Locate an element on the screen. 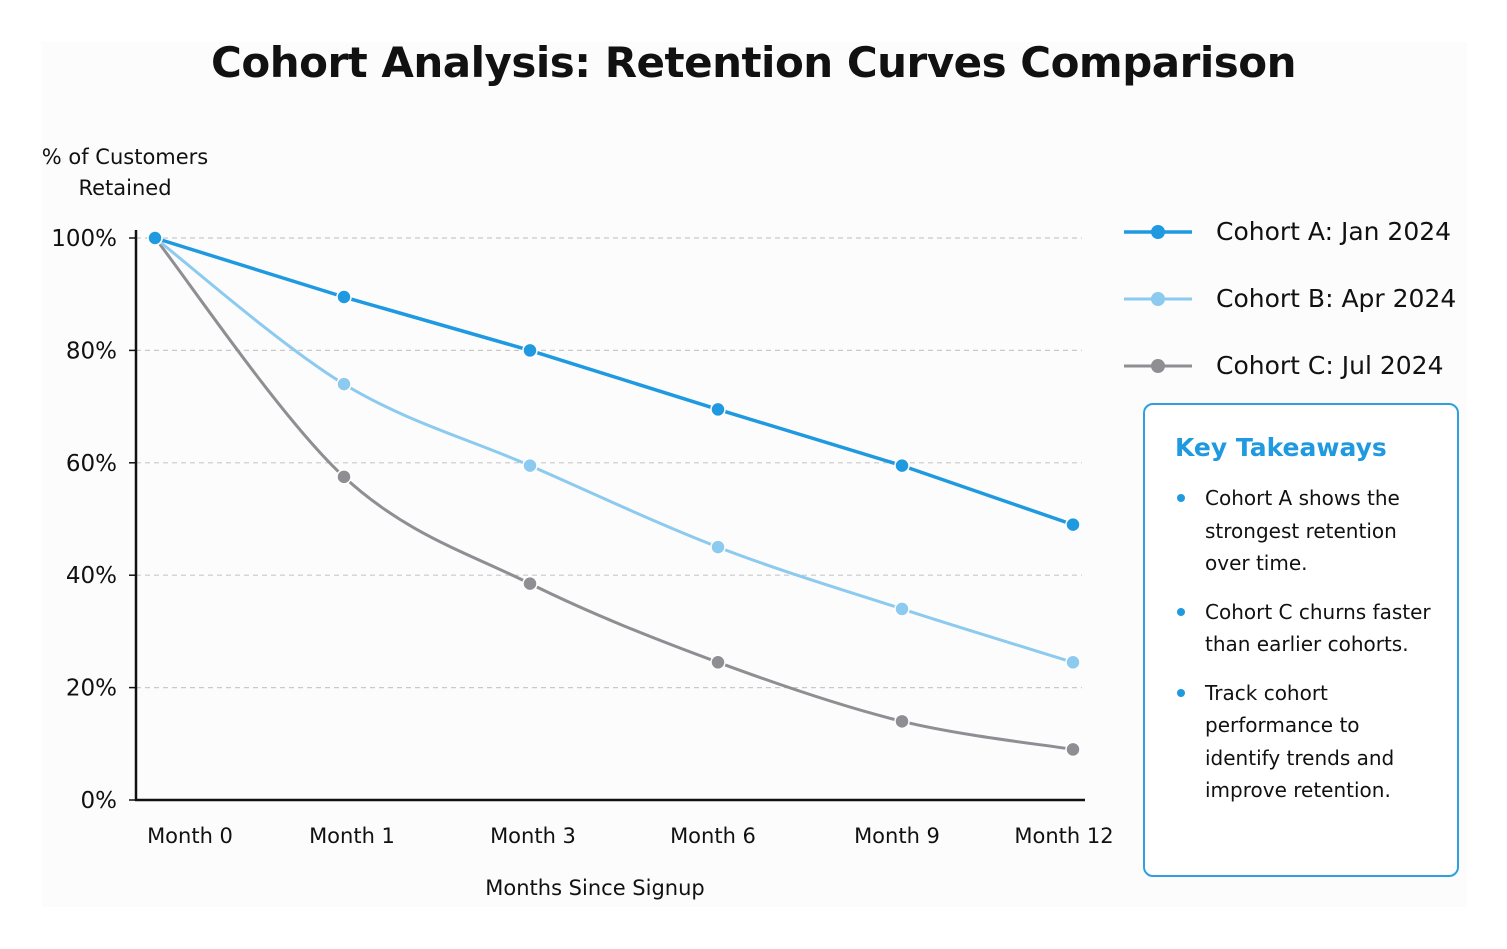 Image resolution: width=1507 pixels, height=949 pixels. x-axis-label: Months Since Signup is located at coordinates (595, 888).